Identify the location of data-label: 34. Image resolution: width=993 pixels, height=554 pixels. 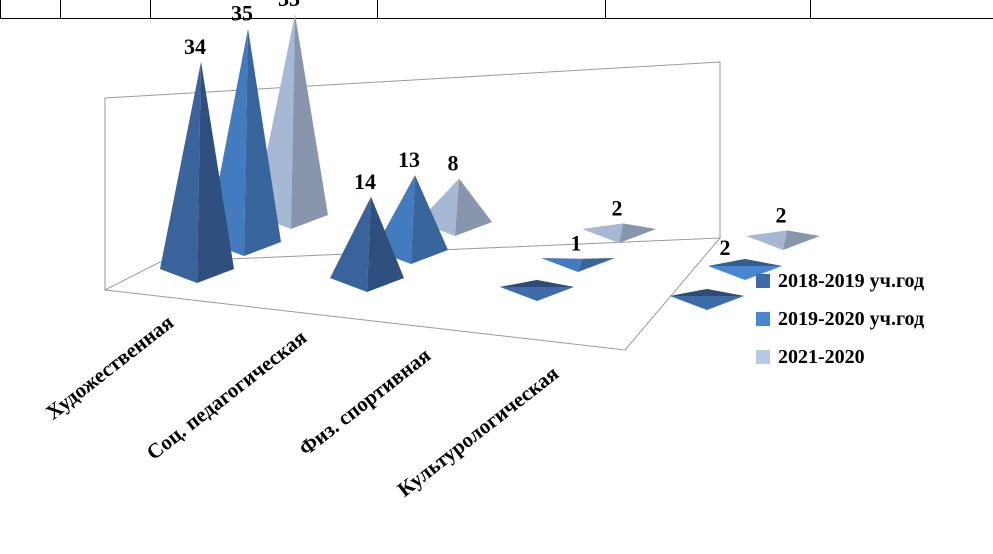
(195, 46).